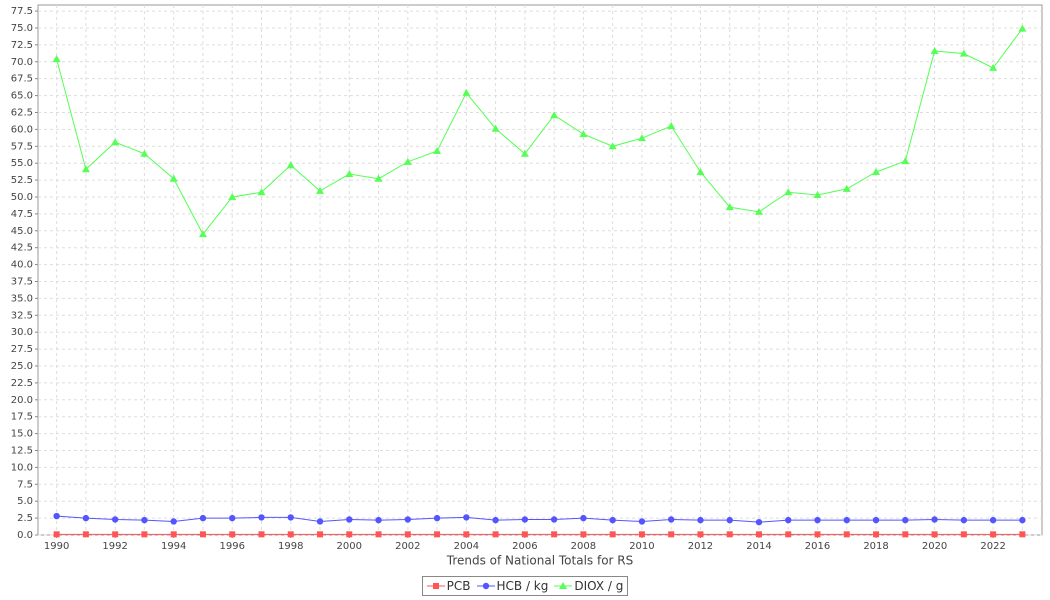  Describe the element at coordinates (22, 281) in the screenshot. I see `y-tick-label: 37.5` at that location.